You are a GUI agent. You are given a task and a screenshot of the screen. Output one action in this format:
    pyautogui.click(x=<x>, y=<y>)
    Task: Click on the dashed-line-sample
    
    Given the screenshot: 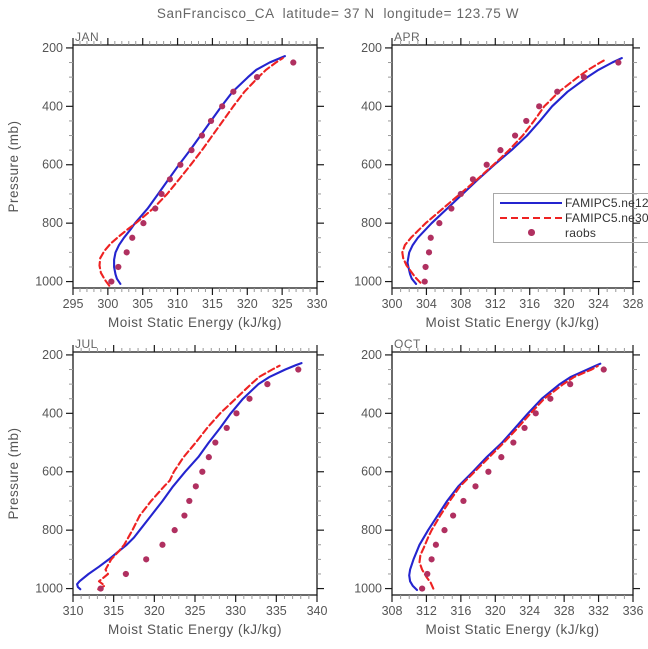 What is the action you would take?
    pyautogui.click(x=531, y=218)
    